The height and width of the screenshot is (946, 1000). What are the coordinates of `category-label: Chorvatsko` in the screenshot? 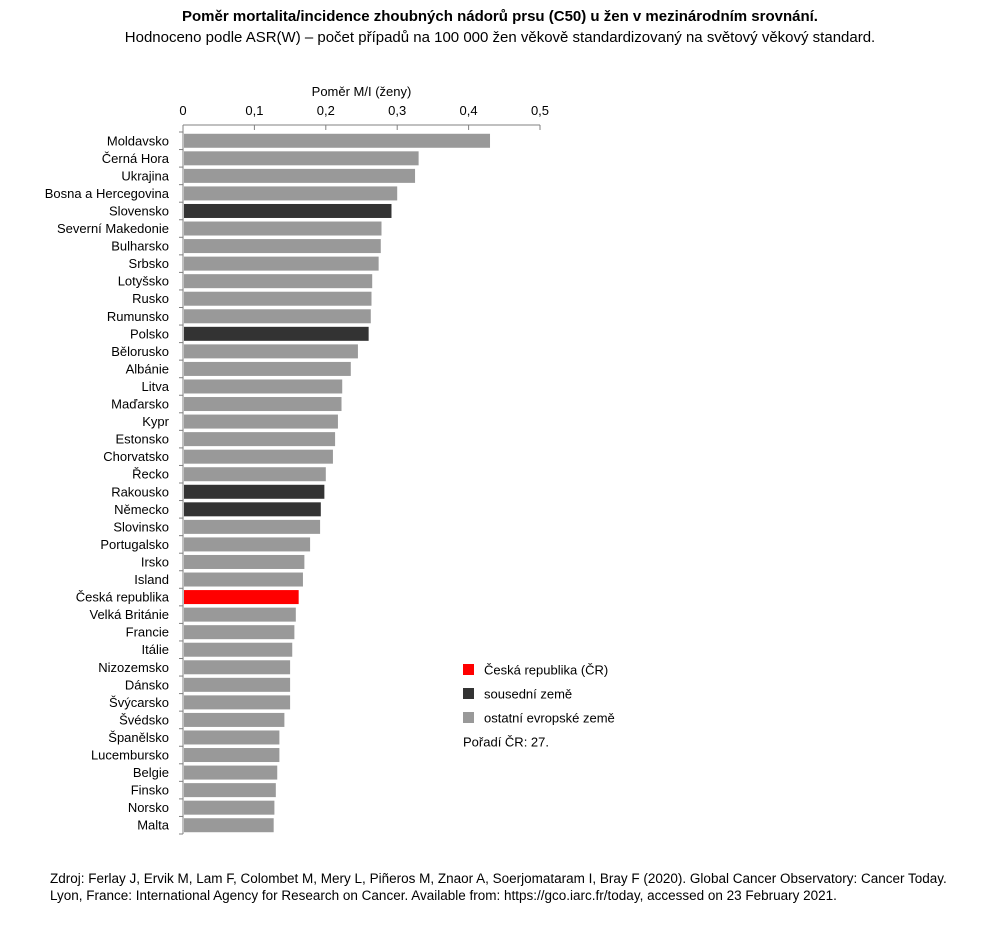 It's located at (136, 456).